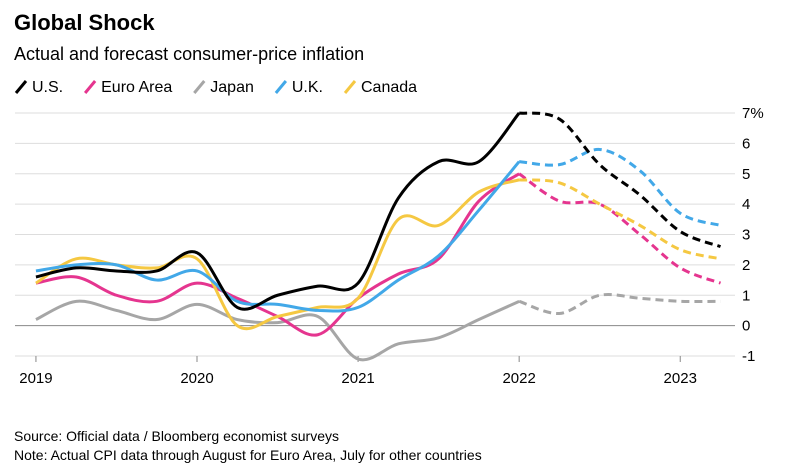 Image resolution: width=797 pixels, height=474 pixels. Describe the element at coordinates (277, 330) in the screenshot. I see `series-line` at that location.